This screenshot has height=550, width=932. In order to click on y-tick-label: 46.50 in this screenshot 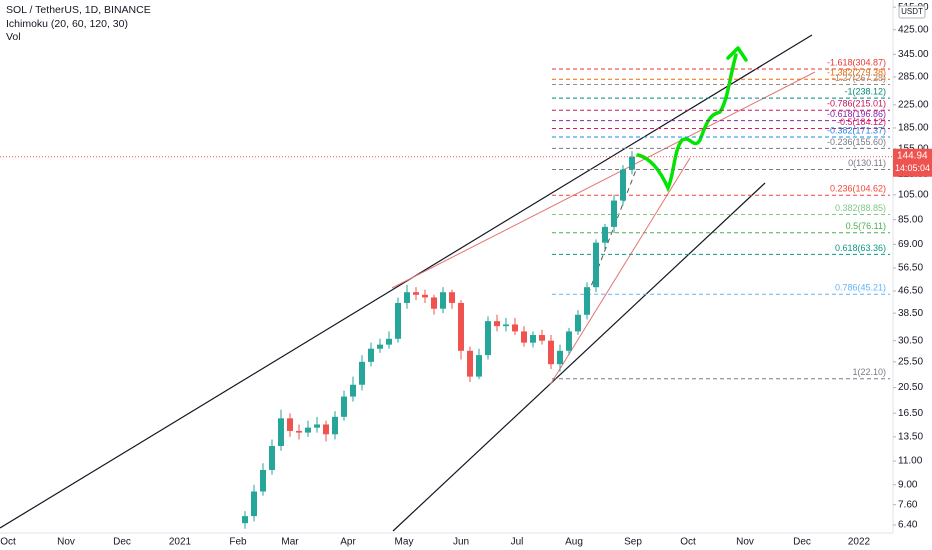, I will do `click(910, 291)`.